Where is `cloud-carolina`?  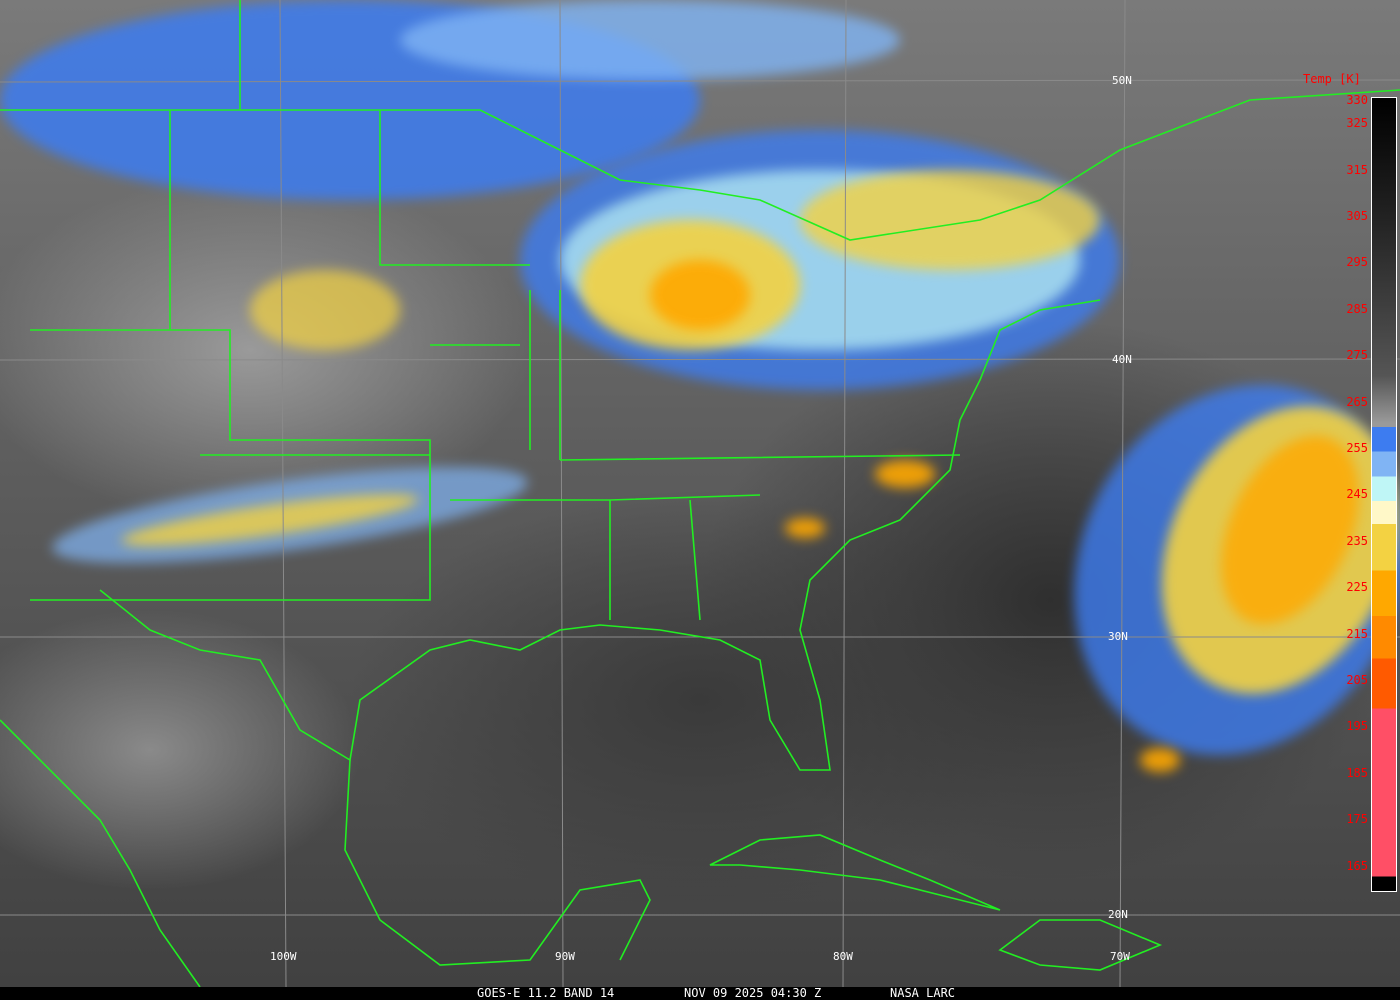 cloud-carolina is located at coordinates (905, 474).